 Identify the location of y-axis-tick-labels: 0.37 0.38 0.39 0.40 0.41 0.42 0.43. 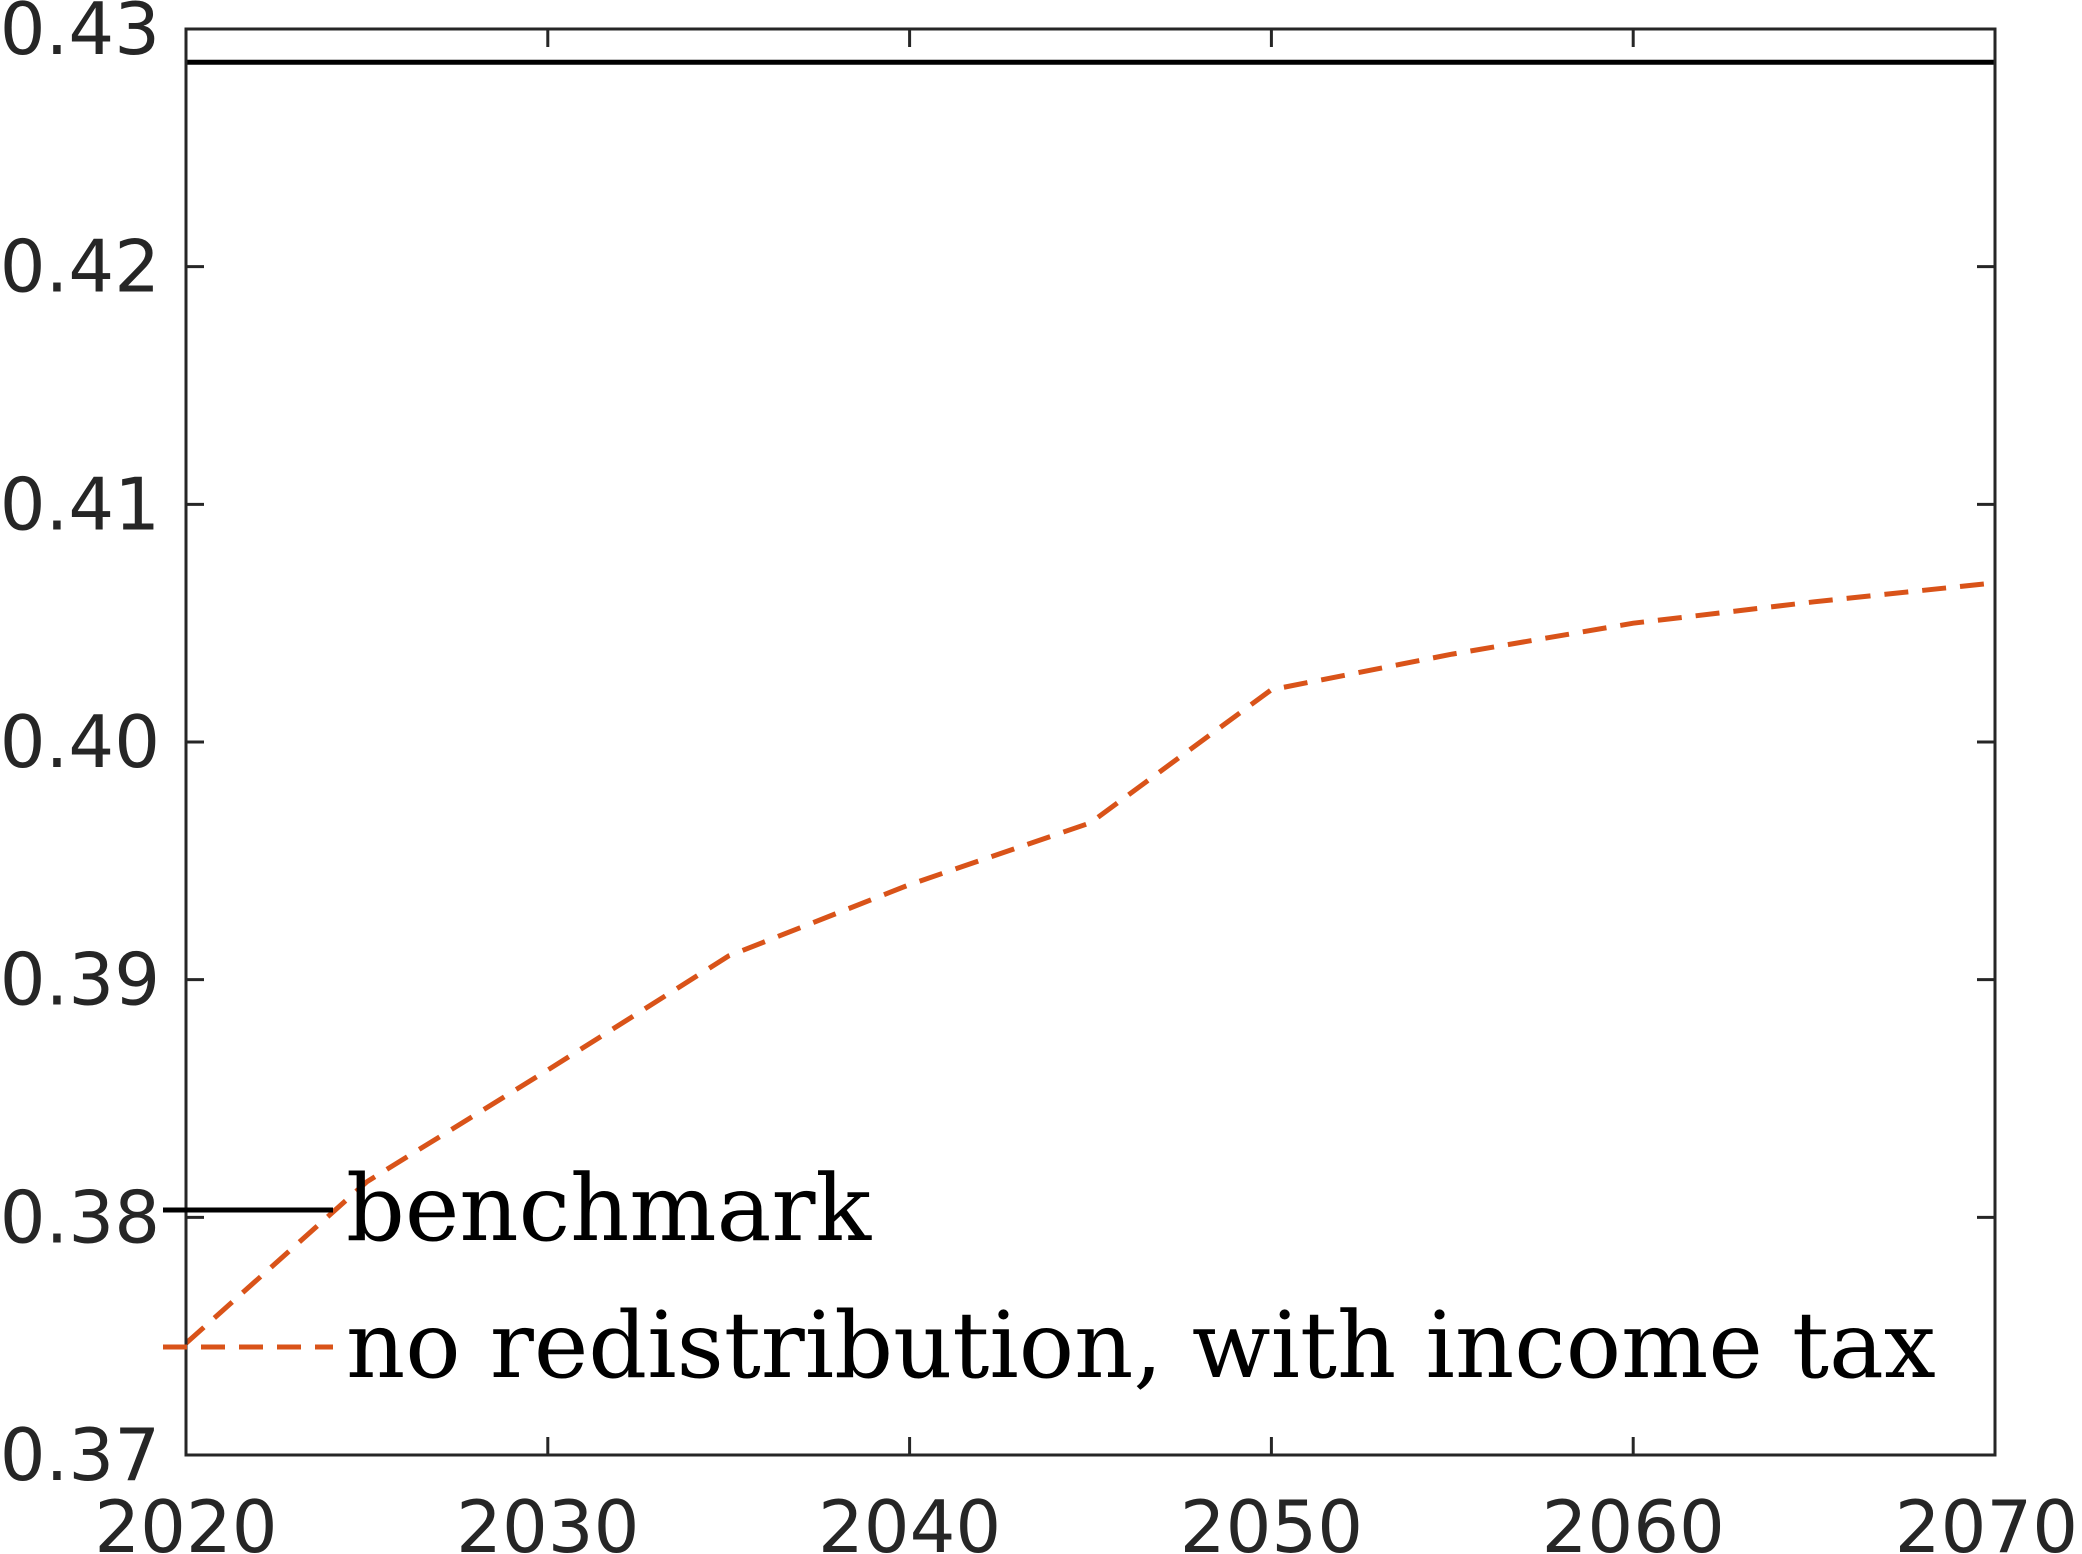
(80, 748).